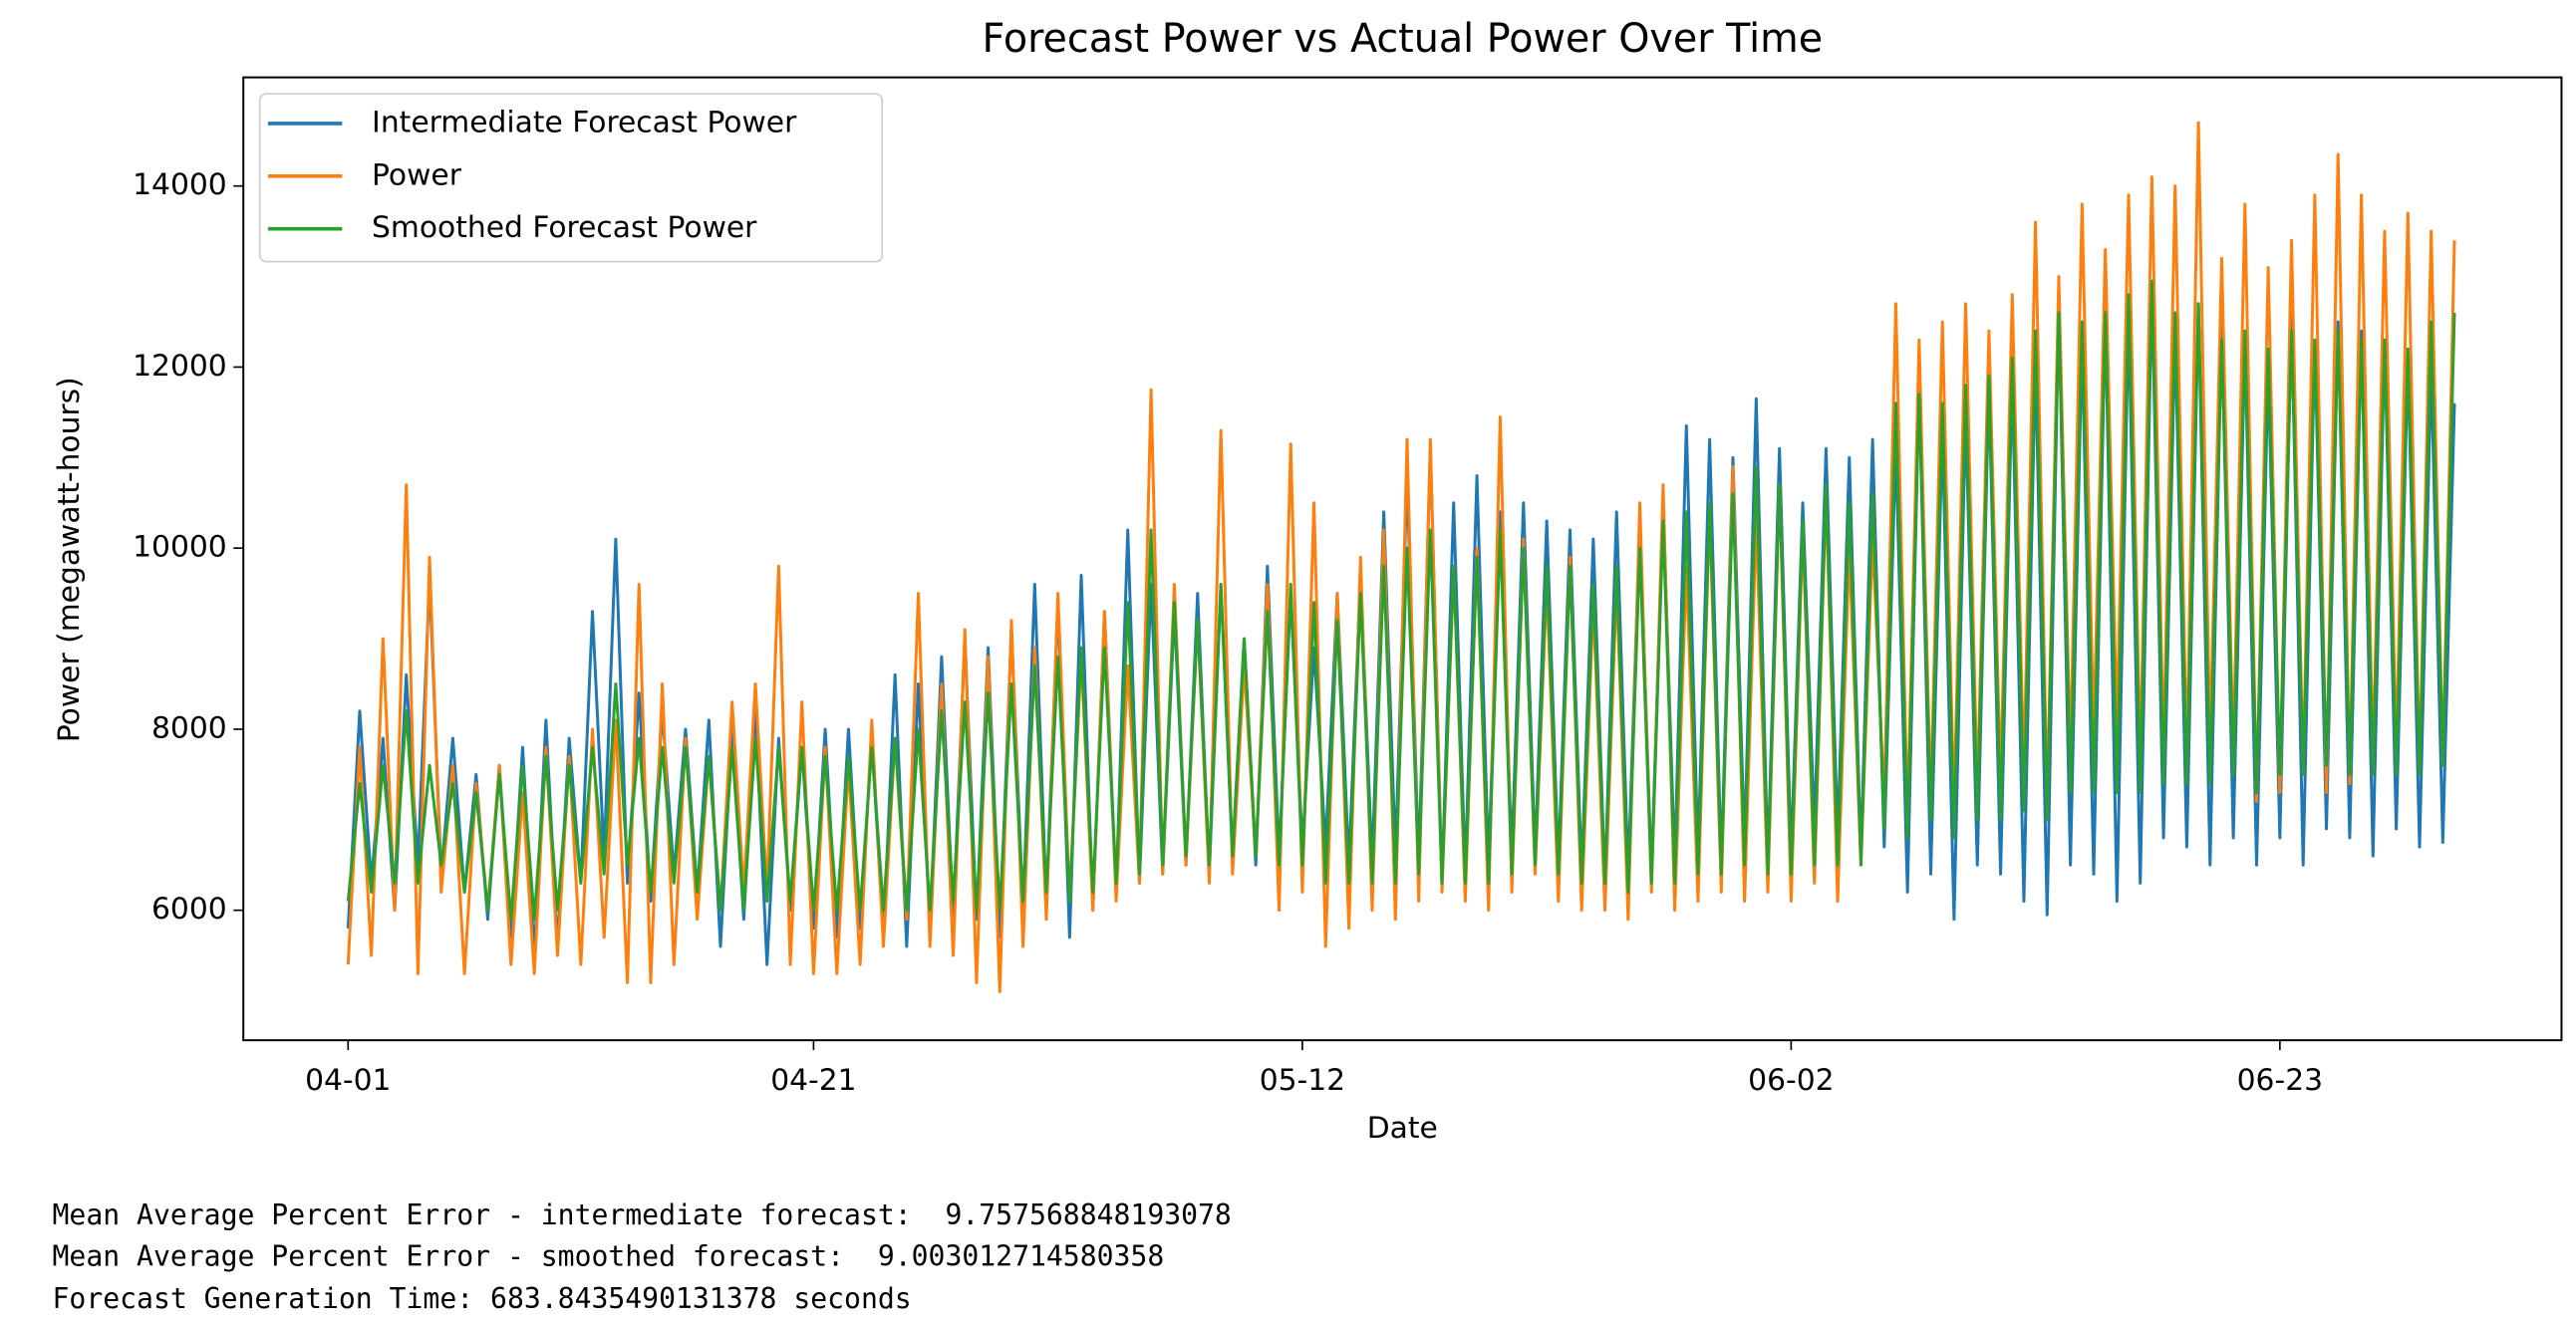 The height and width of the screenshot is (1325, 2576). I want to click on y-tick-label: 12000, so click(180, 366).